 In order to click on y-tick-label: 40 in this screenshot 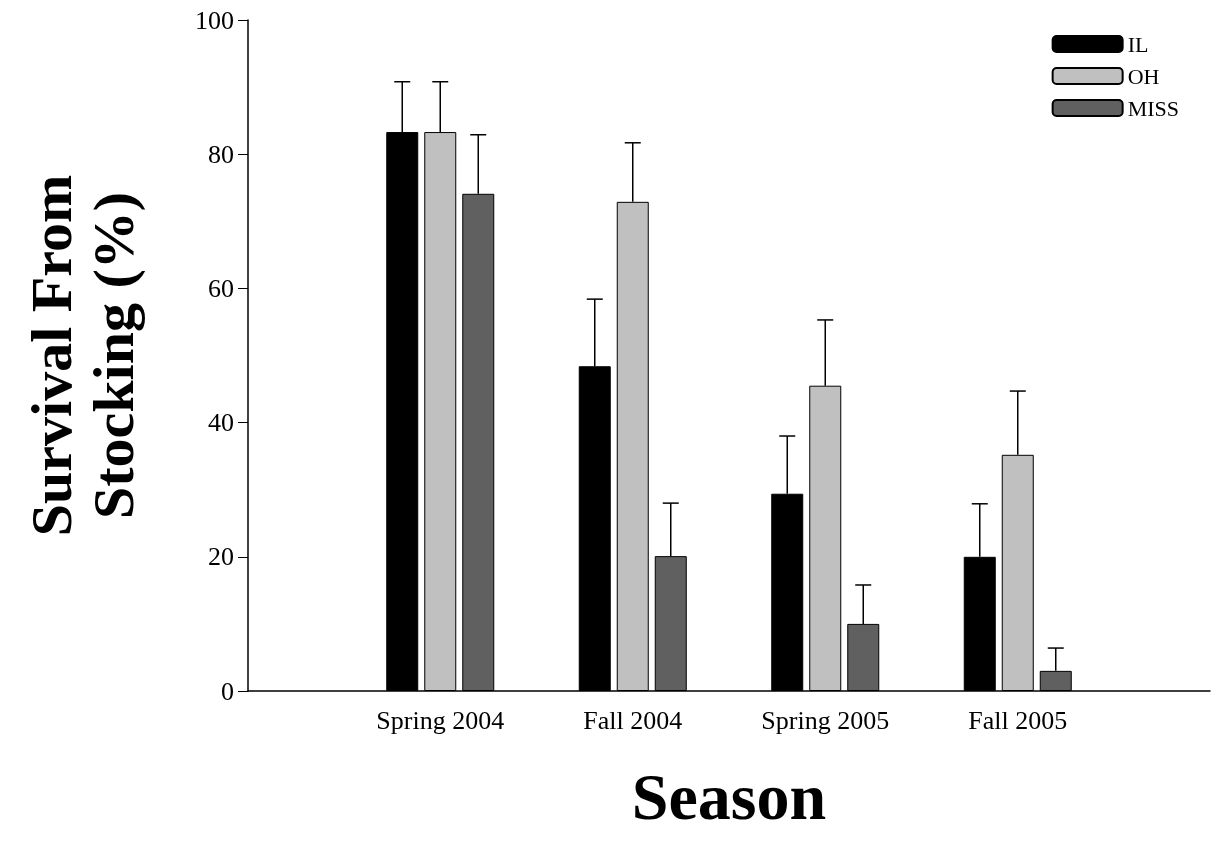, I will do `click(221, 423)`.